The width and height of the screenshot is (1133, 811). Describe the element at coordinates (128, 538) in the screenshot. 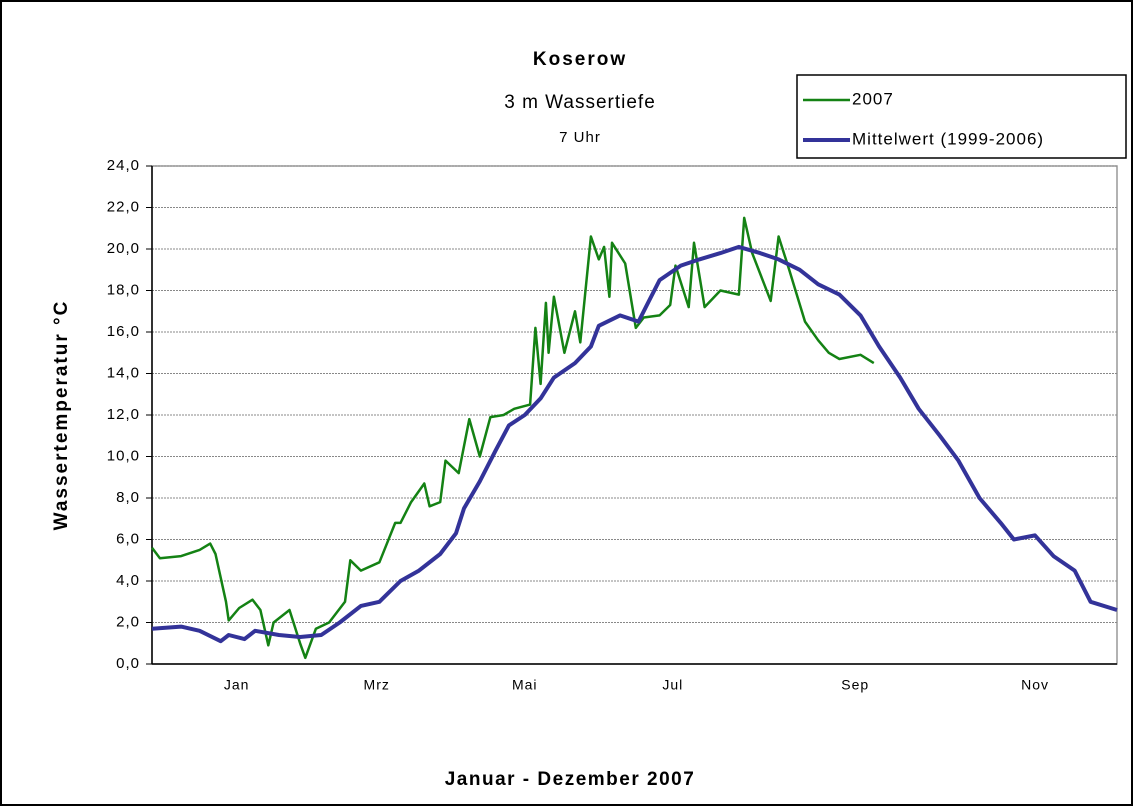

I see `y-tick-label: 6,0` at that location.